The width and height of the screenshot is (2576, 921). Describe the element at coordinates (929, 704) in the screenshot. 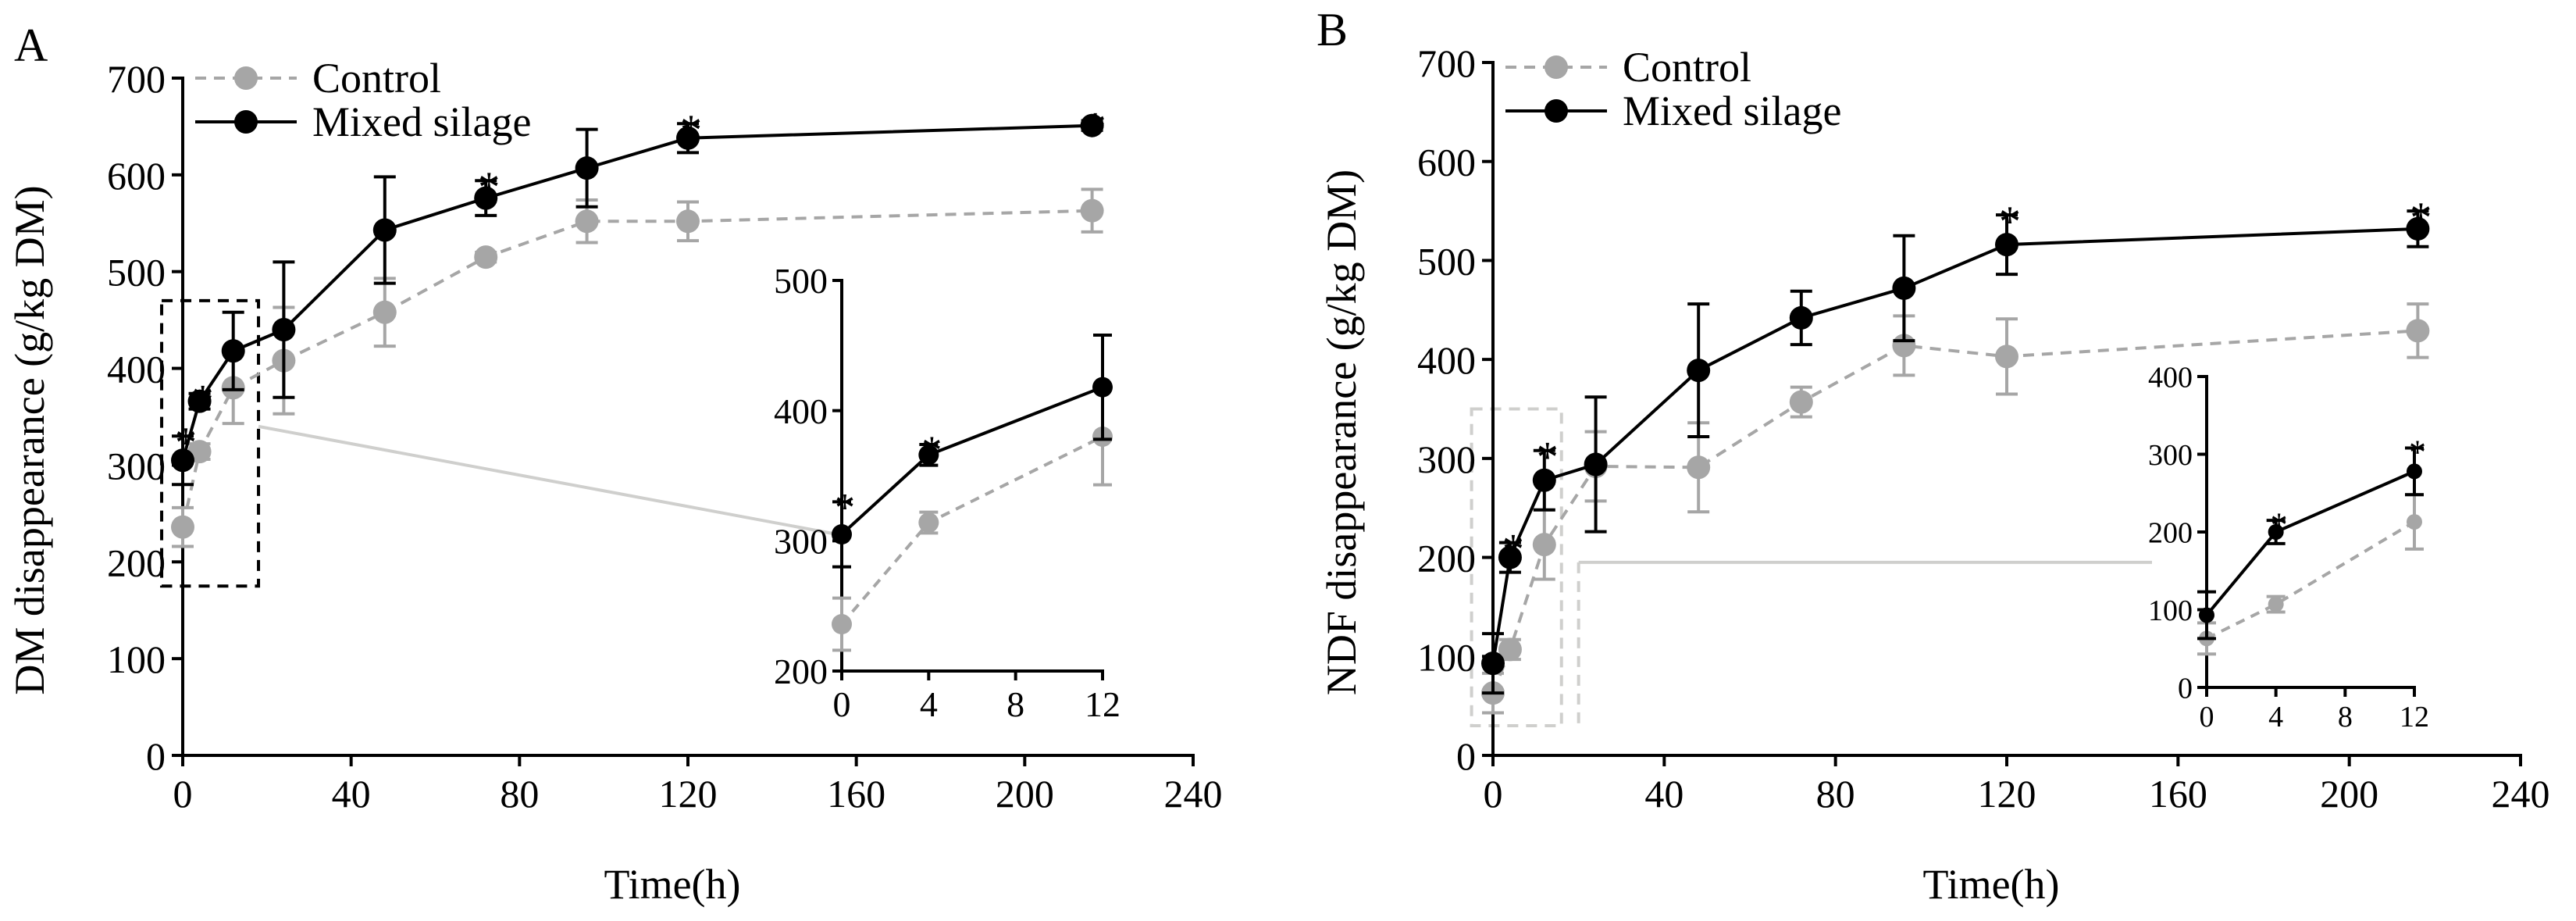

I see `inset-x-tick-label: 4` at that location.